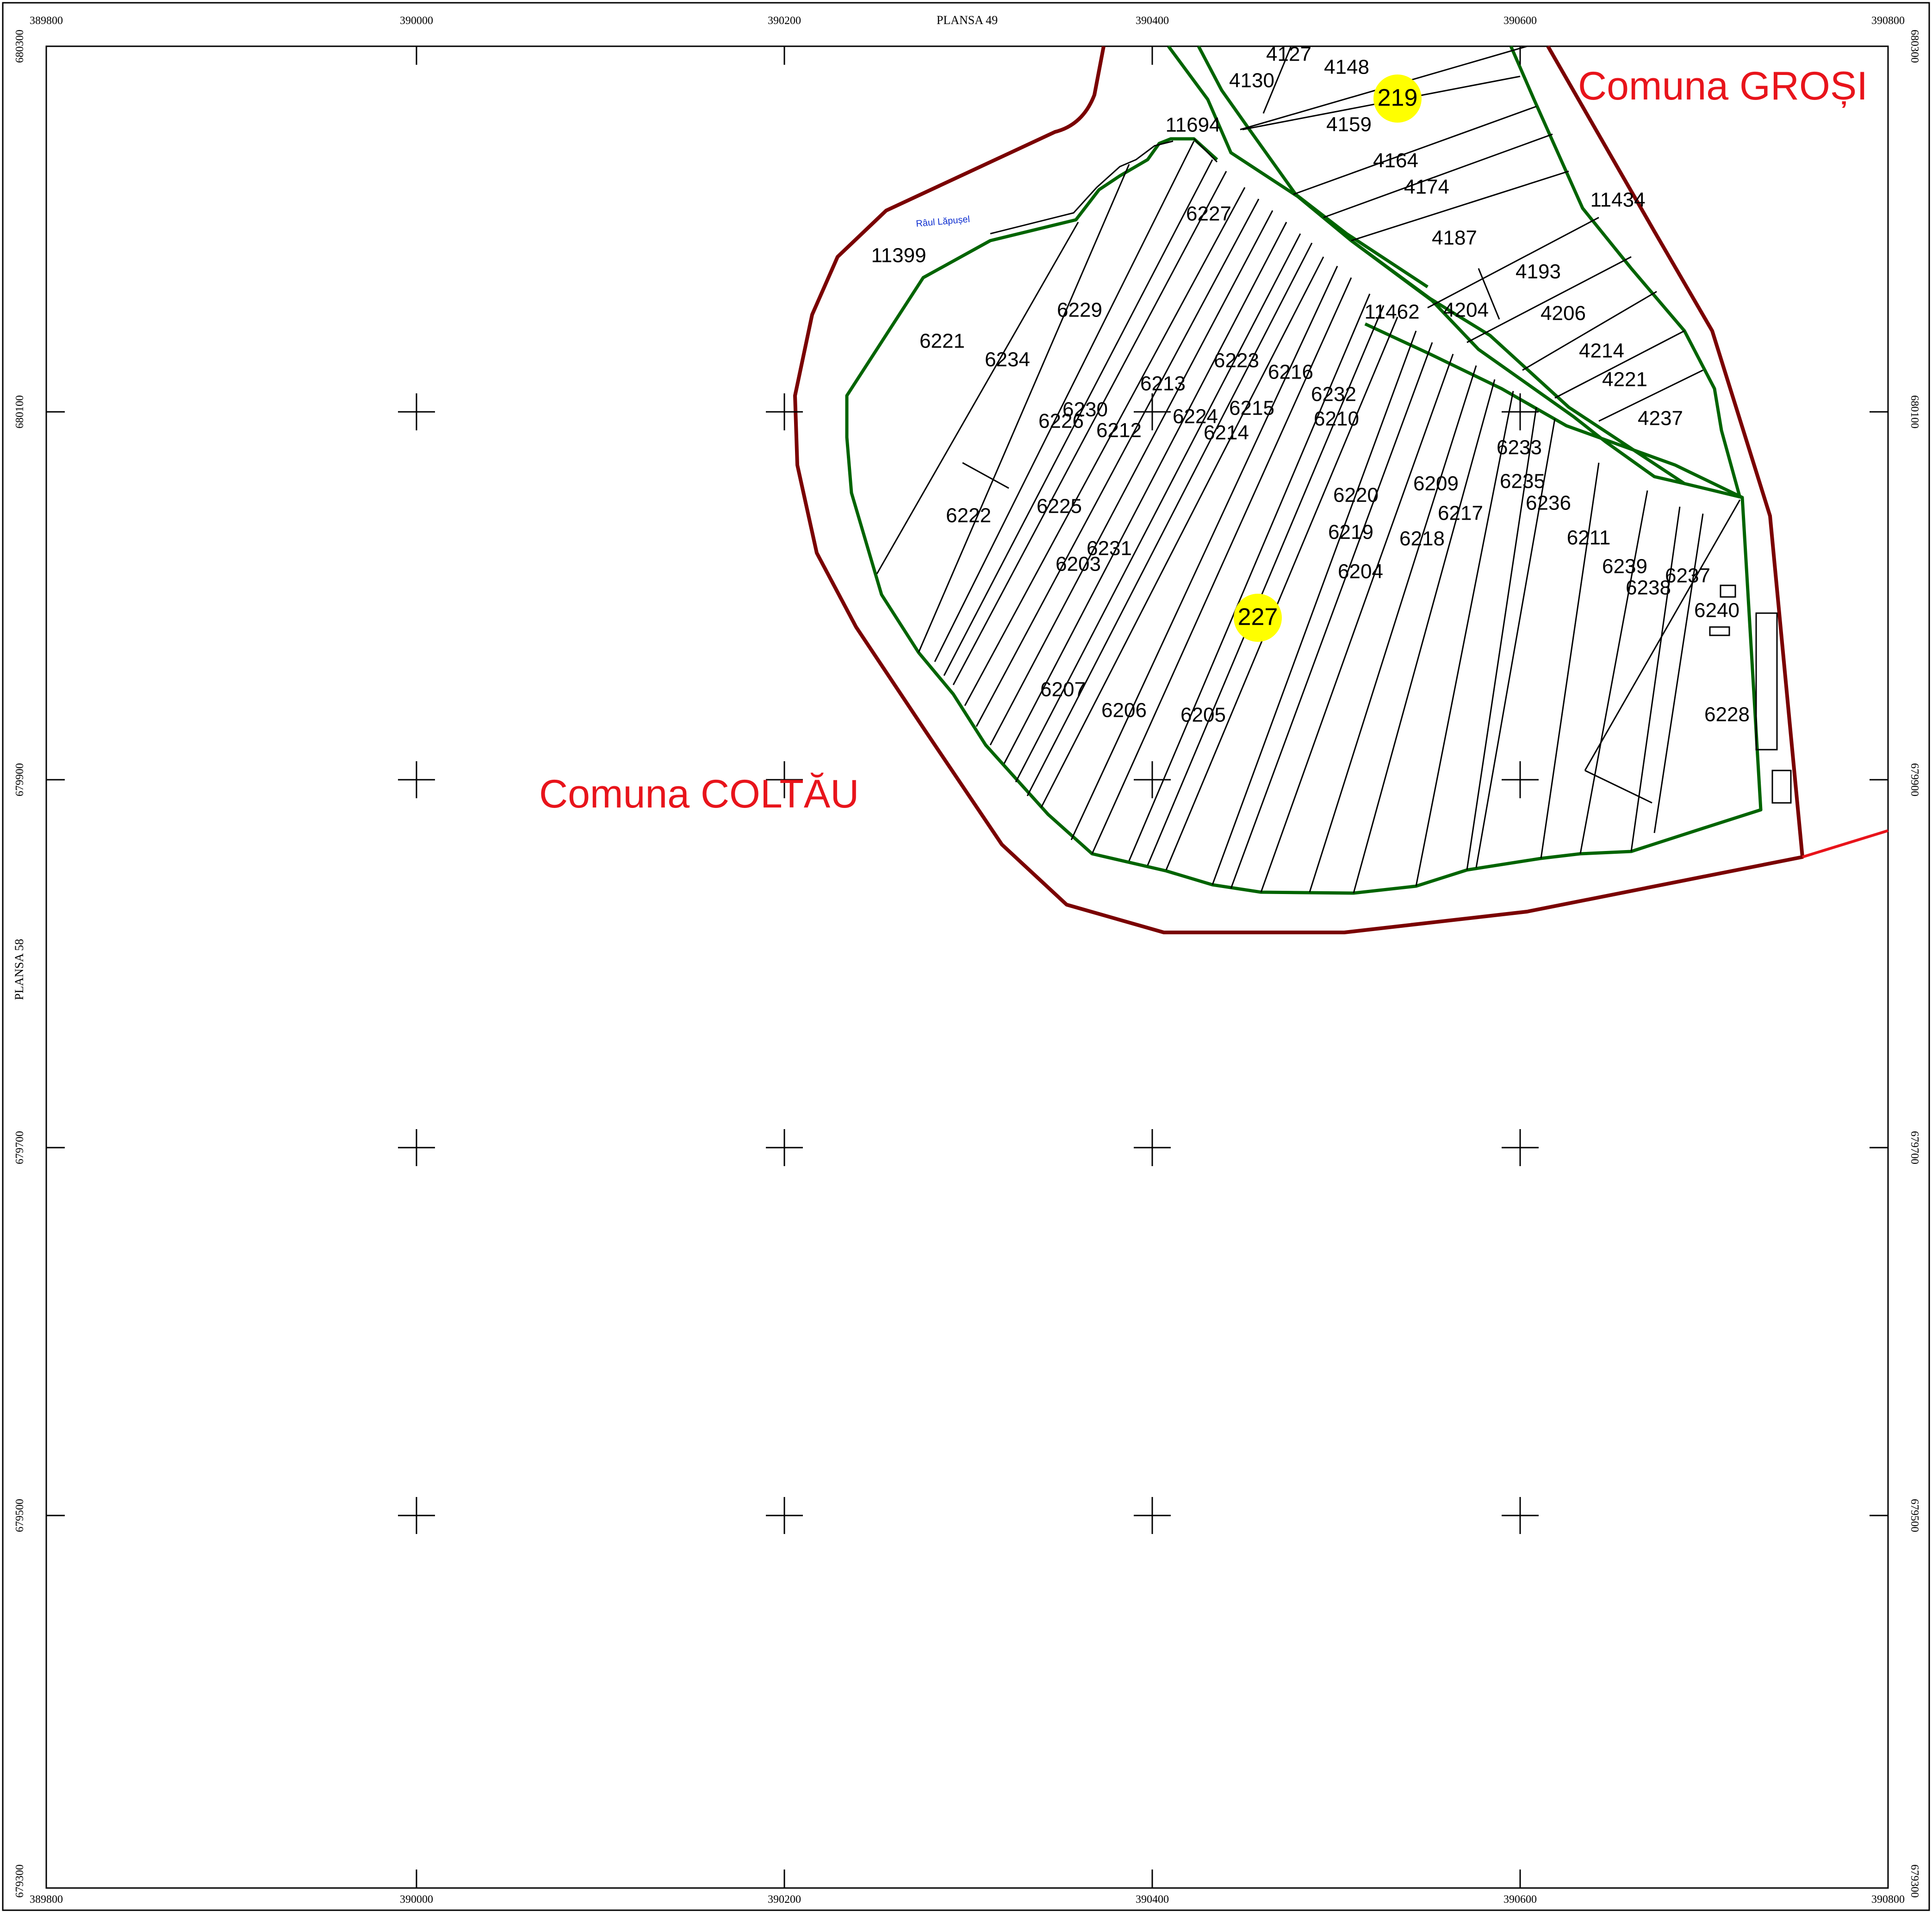 This screenshot has height=1913, width=1932. I want to click on parcel-label: 6218, so click(1422, 539).